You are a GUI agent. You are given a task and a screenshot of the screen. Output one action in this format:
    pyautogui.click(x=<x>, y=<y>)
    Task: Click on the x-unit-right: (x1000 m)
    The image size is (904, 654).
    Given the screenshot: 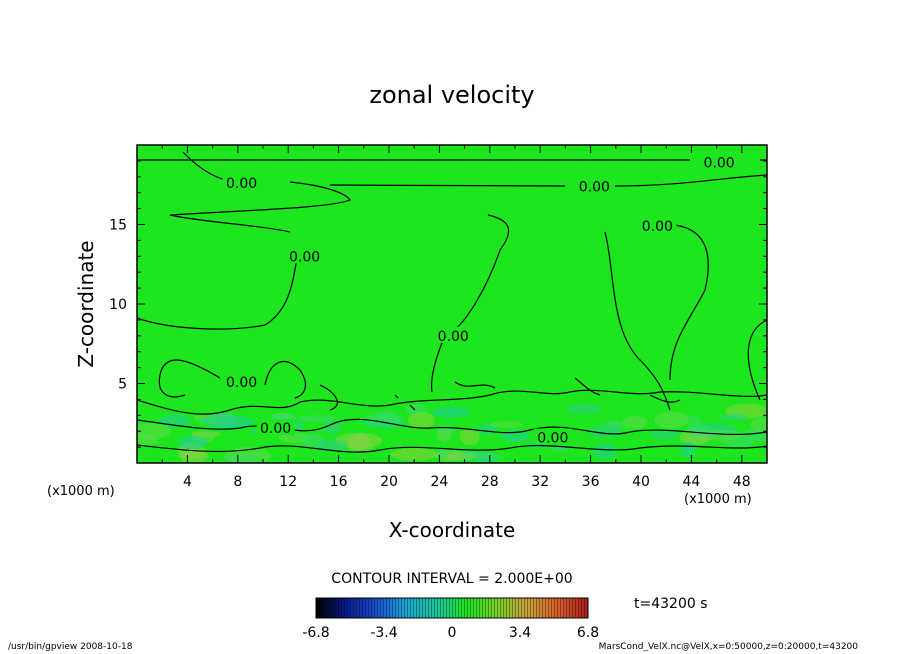 What is the action you would take?
    pyautogui.click(x=718, y=499)
    